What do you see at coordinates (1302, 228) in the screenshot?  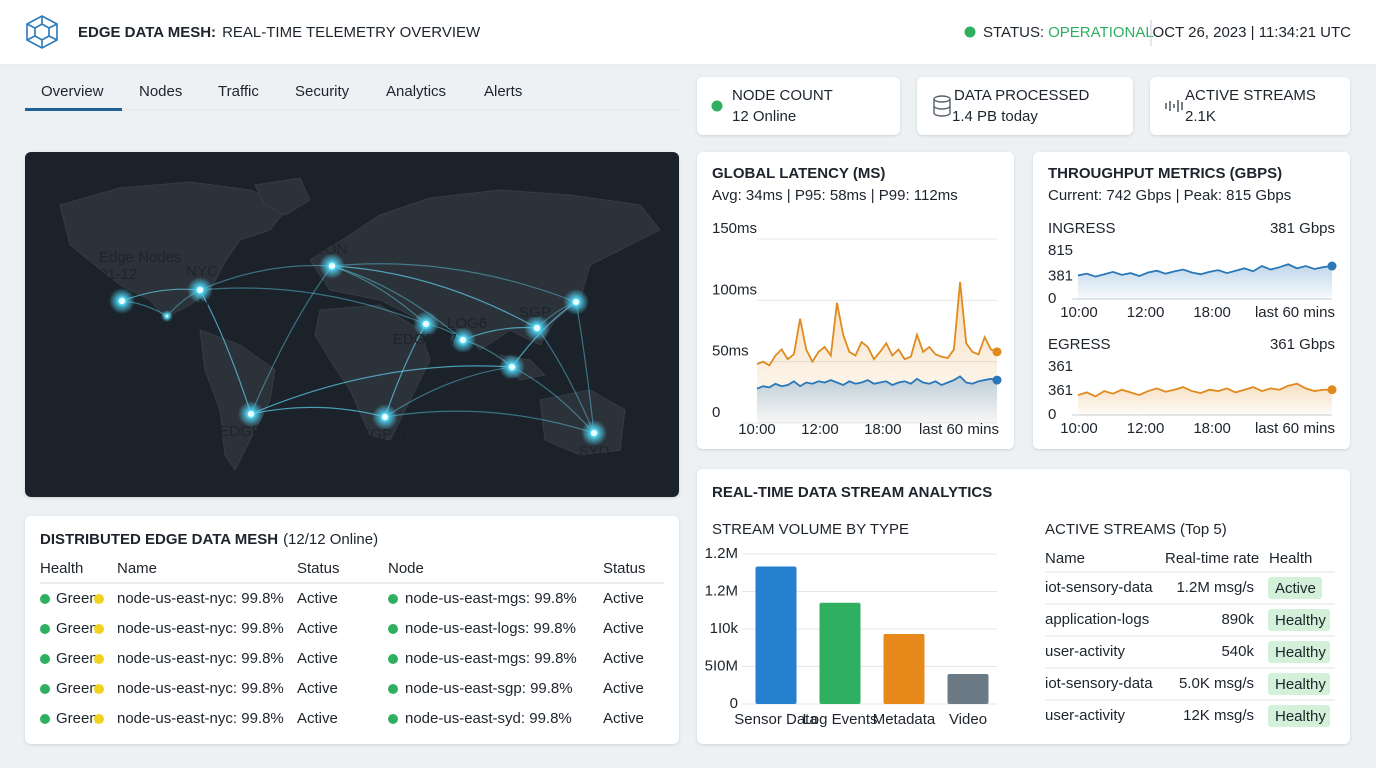 I see `panel-value: 381 Gbps` at bounding box center [1302, 228].